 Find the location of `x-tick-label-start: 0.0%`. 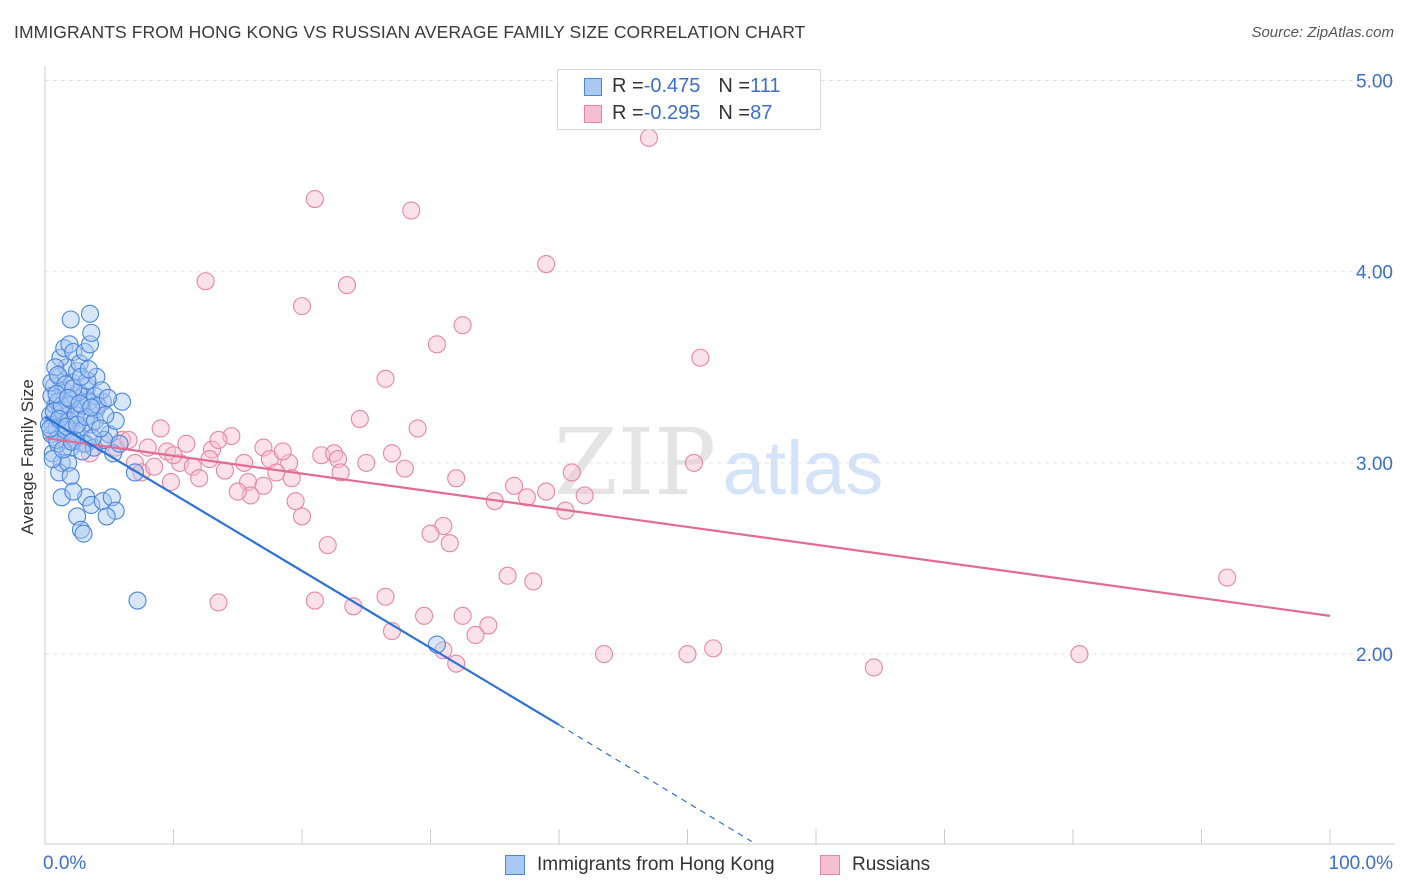

x-tick-label-start: 0.0% is located at coordinates (64, 863).